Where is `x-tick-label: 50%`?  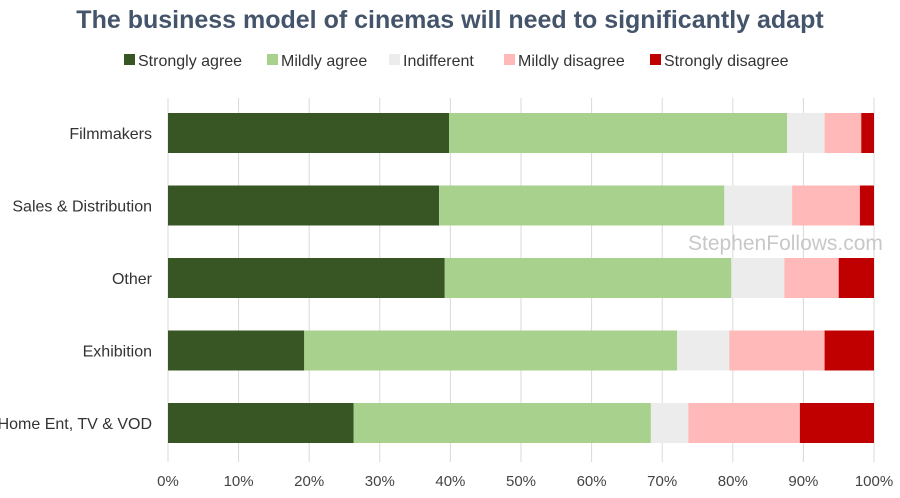 x-tick-label: 50% is located at coordinates (521, 481).